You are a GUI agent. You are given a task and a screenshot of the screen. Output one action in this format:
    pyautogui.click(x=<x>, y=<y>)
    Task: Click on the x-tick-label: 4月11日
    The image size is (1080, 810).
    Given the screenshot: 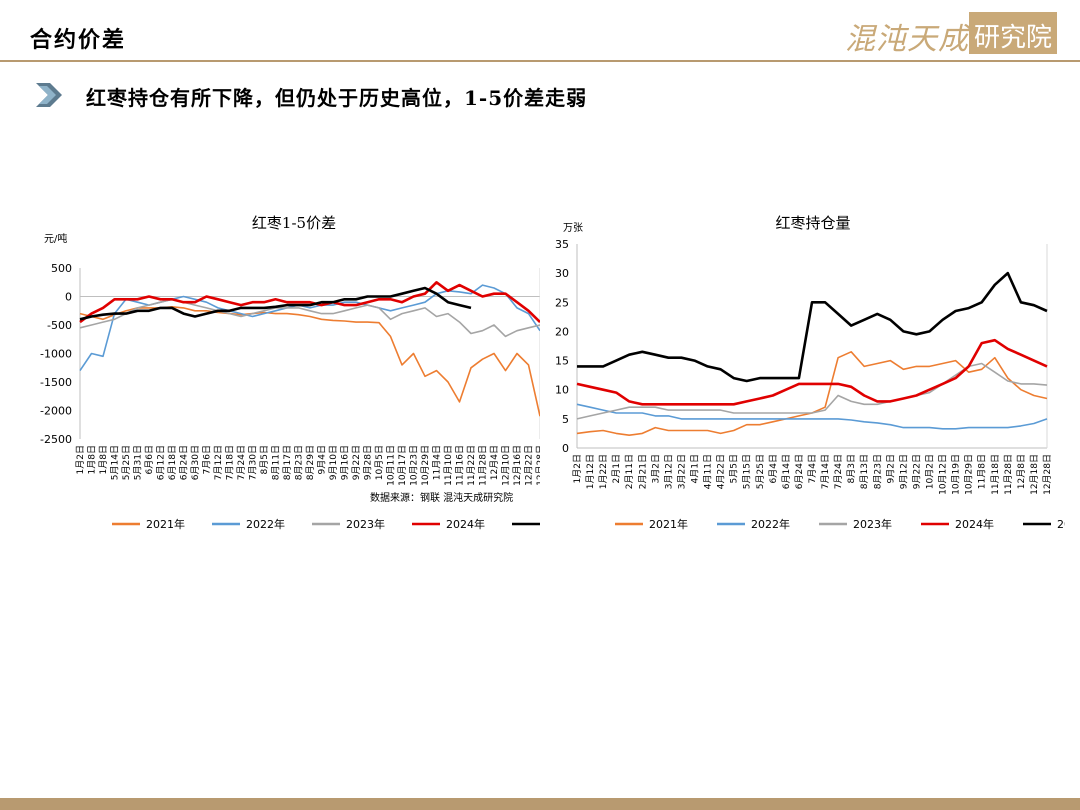 What is the action you would take?
    pyautogui.click(x=708, y=471)
    